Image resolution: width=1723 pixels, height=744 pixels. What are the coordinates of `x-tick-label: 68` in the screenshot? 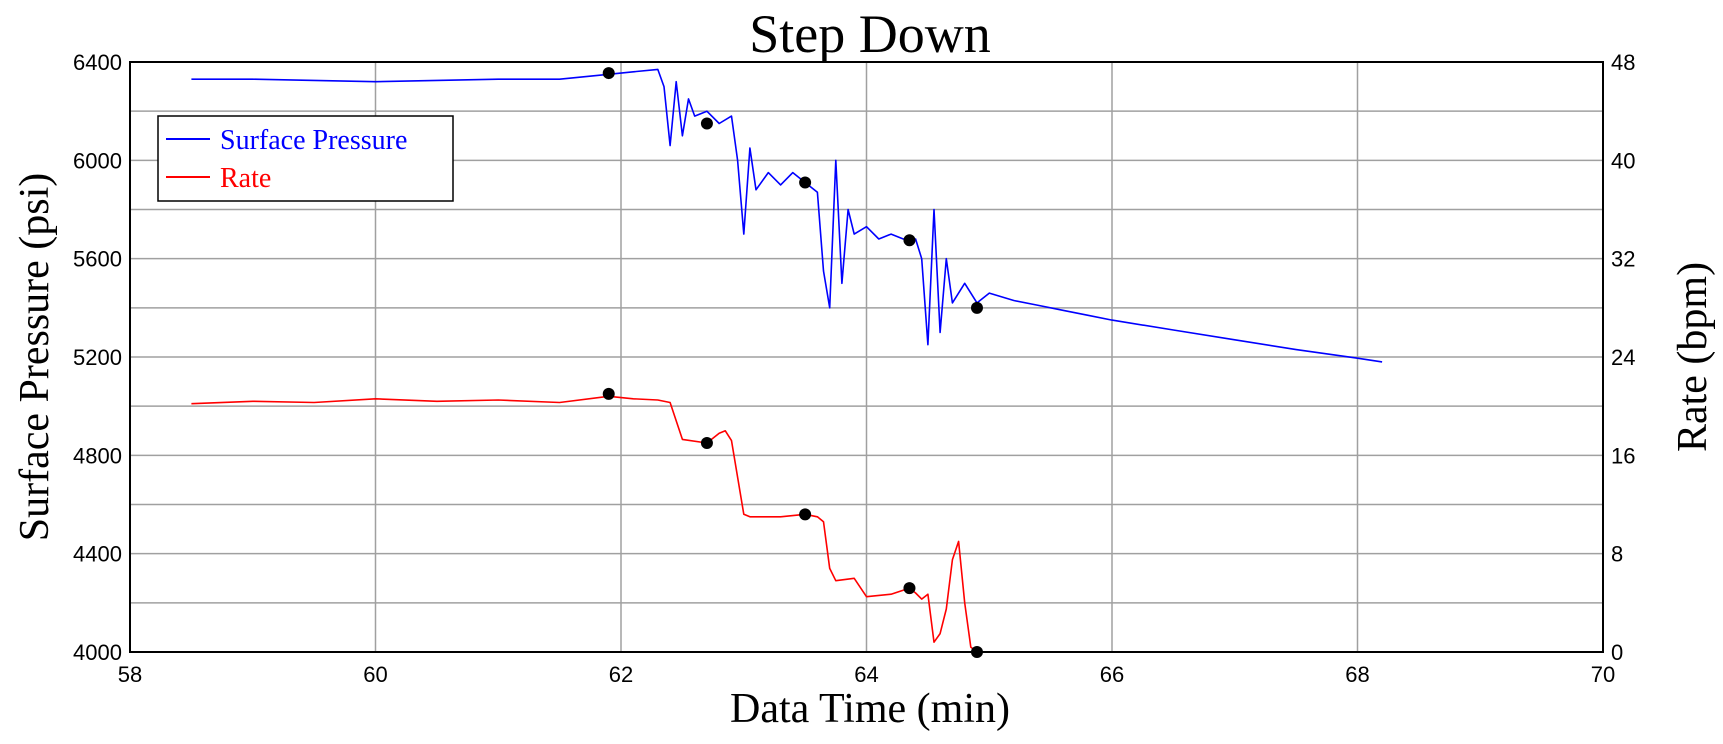 It's located at (1357, 674).